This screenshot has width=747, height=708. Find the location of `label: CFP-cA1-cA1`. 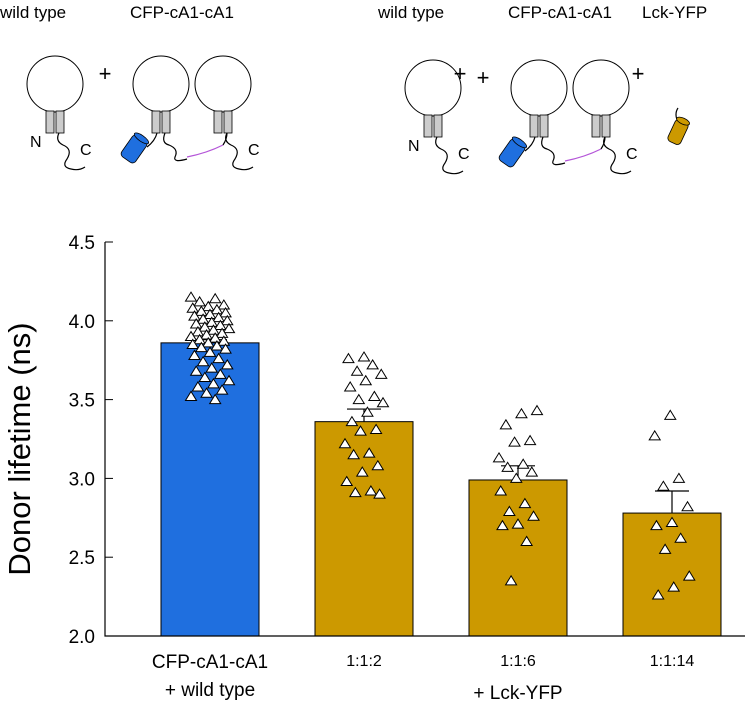

label: CFP-cA1-cA1 is located at coordinates (182, 12).